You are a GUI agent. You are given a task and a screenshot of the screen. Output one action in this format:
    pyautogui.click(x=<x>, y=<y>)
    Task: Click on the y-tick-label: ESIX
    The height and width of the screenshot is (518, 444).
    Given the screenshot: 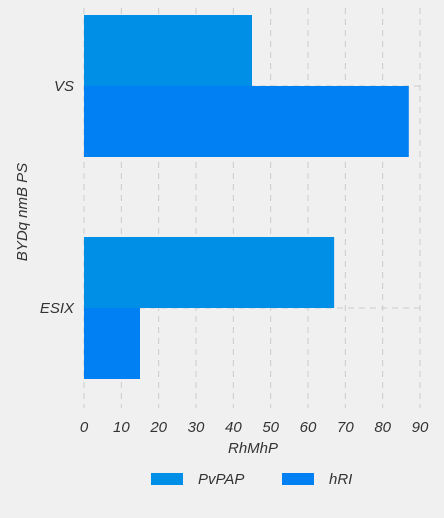 What is the action you would take?
    pyautogui.click(x=57, y=308)
    